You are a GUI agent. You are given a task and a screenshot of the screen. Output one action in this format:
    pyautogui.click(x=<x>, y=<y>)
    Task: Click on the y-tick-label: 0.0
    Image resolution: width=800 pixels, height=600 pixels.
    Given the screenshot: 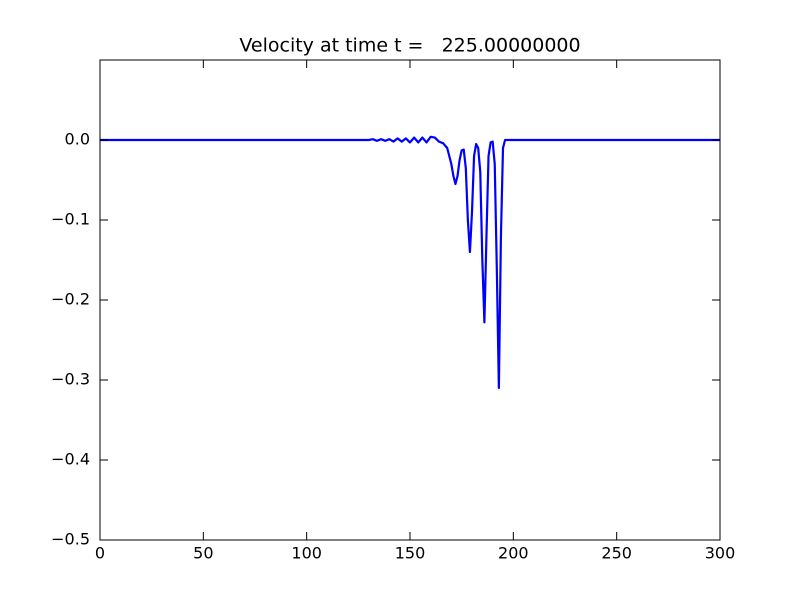 What is the action you would take?
    pyautogui.click(x=77, y=139)
    